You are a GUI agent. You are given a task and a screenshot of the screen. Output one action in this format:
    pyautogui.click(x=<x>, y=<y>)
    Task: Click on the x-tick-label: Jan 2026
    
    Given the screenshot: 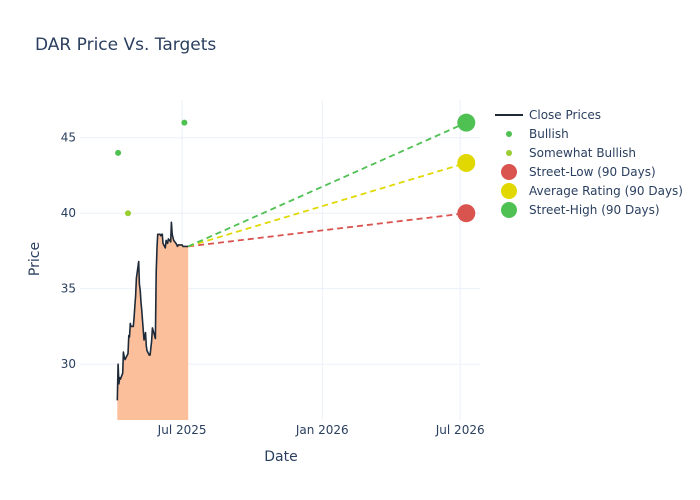 What is the action you would take?
    pyautogui.click(x=322, y=430)
    